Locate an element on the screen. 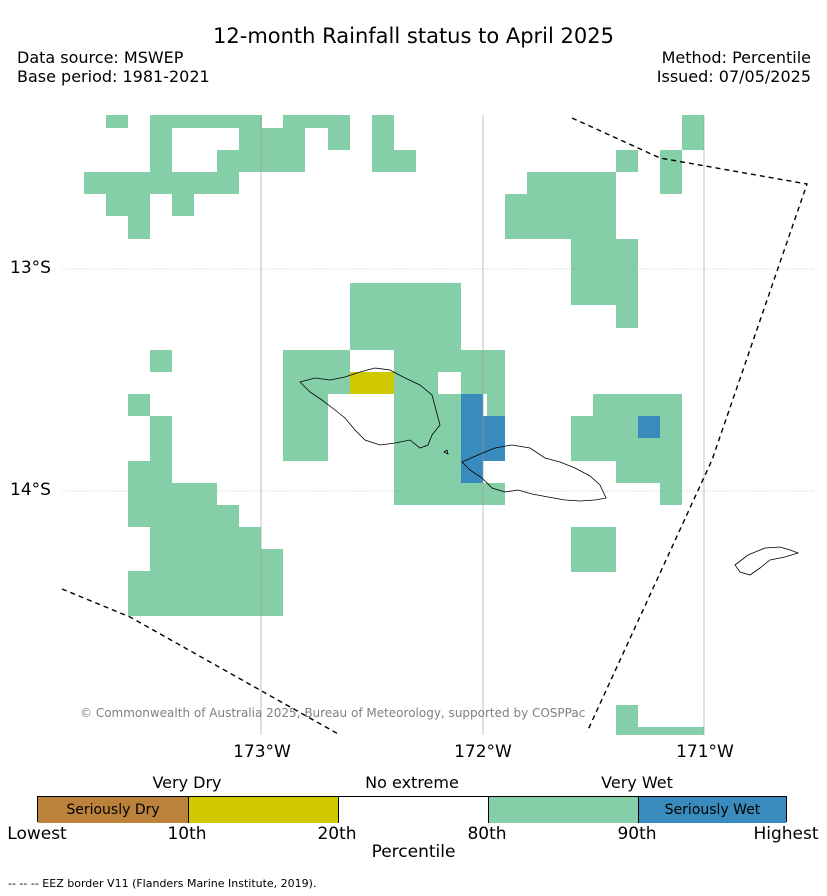 The height and width of the screenshot is (896, 827). legend-colorbar: Seriously Dry Seriously Wet is located at coordinates (412, 809).